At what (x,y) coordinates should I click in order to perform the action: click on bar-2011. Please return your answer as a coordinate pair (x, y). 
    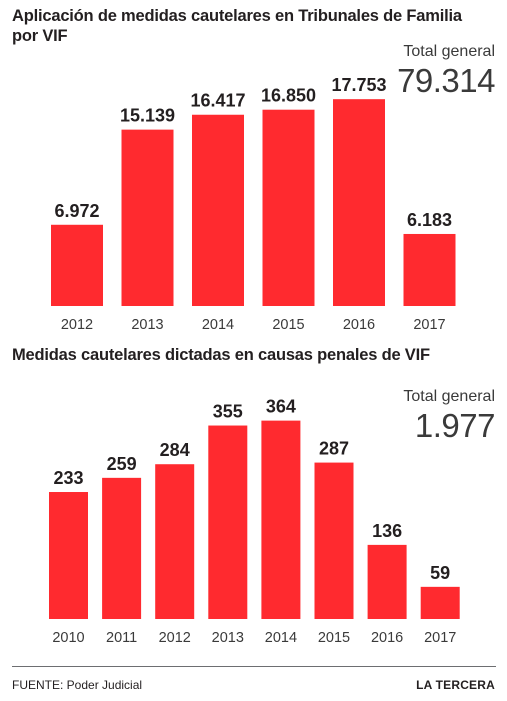
    Looking at the image, I should click on (122, 548).